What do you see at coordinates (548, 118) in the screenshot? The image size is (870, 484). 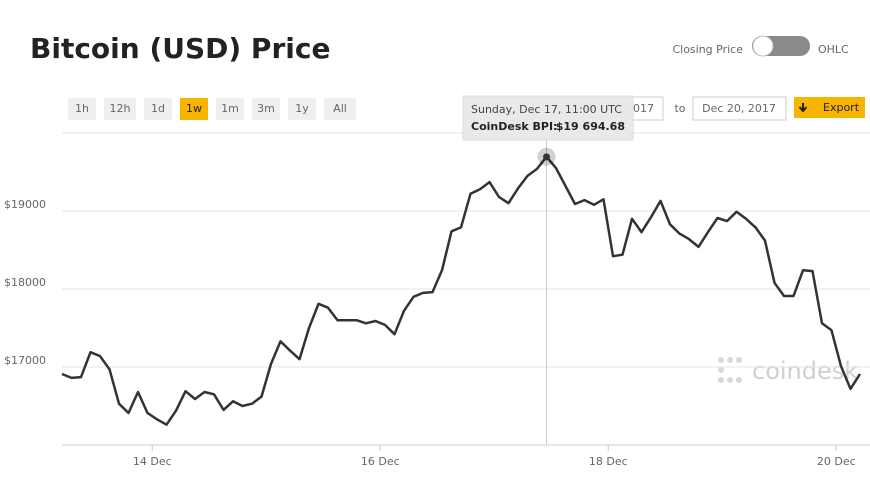 I see `tooltip-box` at bounding box center [548, 118].